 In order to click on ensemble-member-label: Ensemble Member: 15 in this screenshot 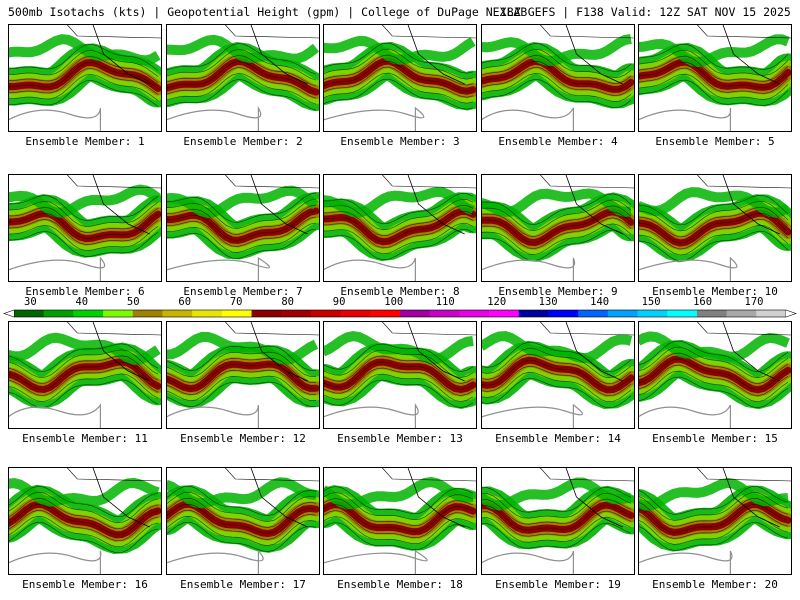, I will do `click(715, 438)`.